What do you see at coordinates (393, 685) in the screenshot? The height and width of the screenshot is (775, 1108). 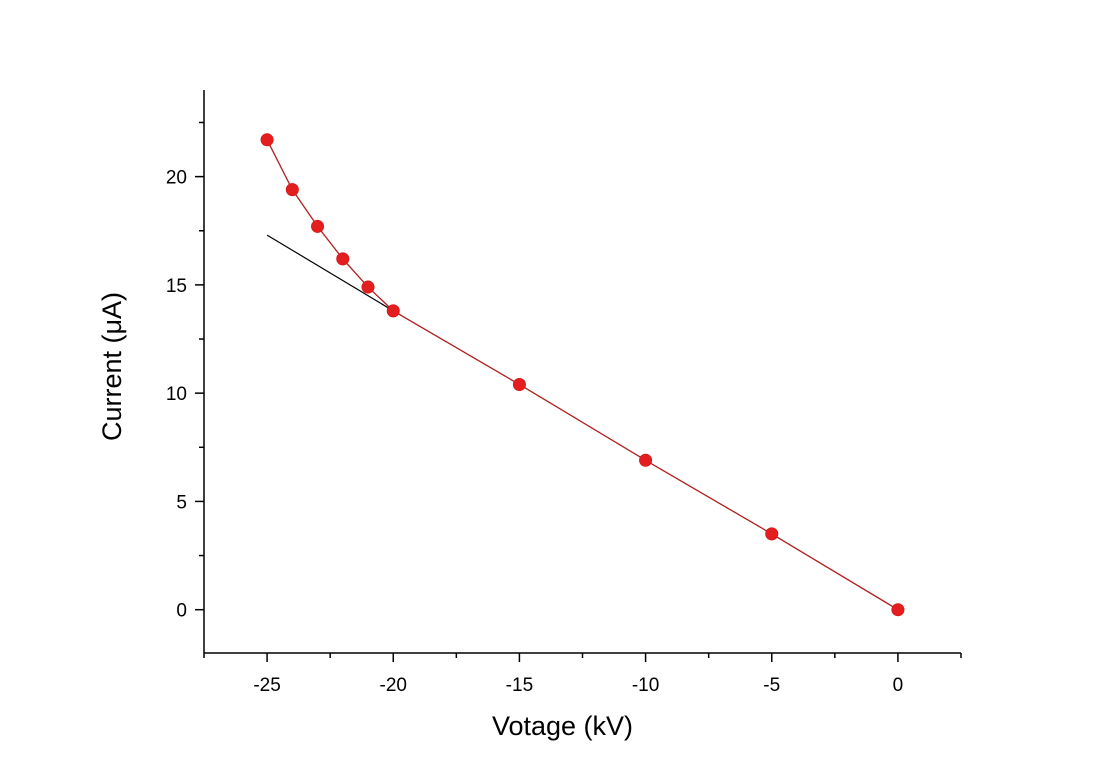 I see `x-tick-label: -20` at bounding box center [393, 685].